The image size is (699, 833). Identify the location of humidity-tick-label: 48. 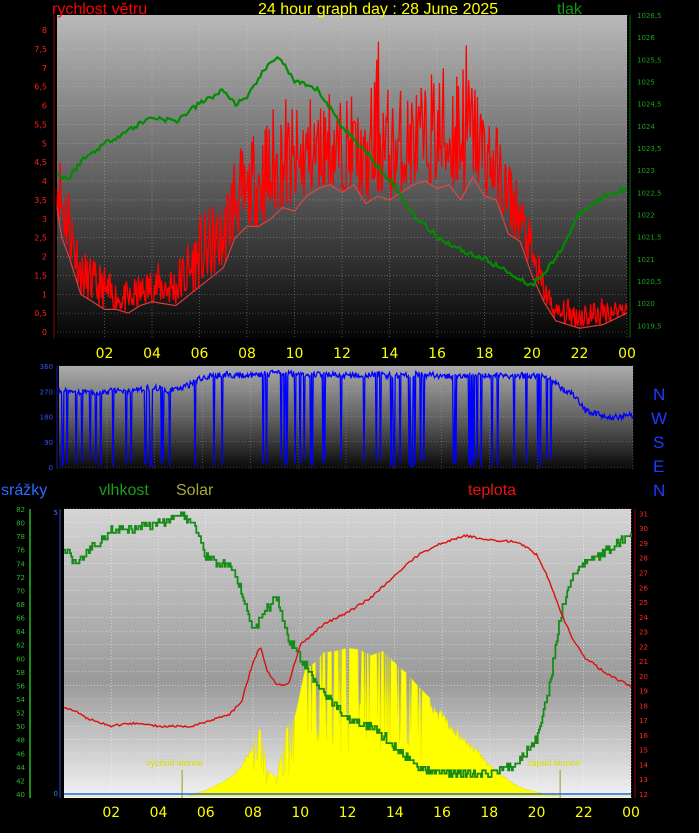
(20, 741).